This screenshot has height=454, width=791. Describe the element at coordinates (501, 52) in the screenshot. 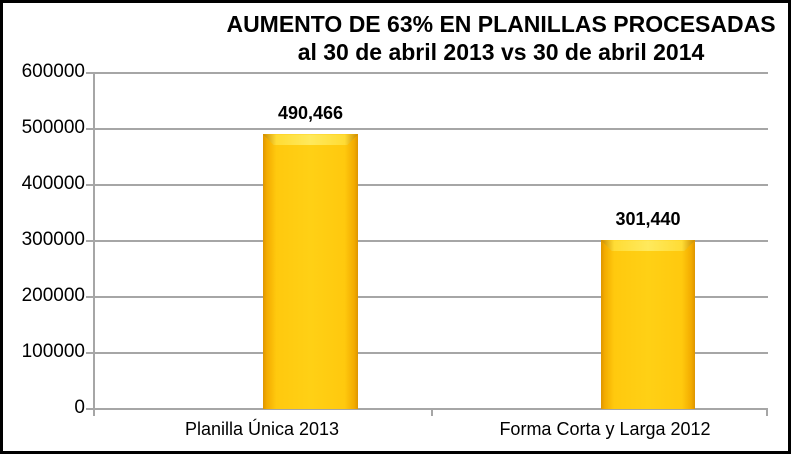

I see `chart-title-line-2: al 30 de abril 2013 vs 30 de abril 2014` at that location.